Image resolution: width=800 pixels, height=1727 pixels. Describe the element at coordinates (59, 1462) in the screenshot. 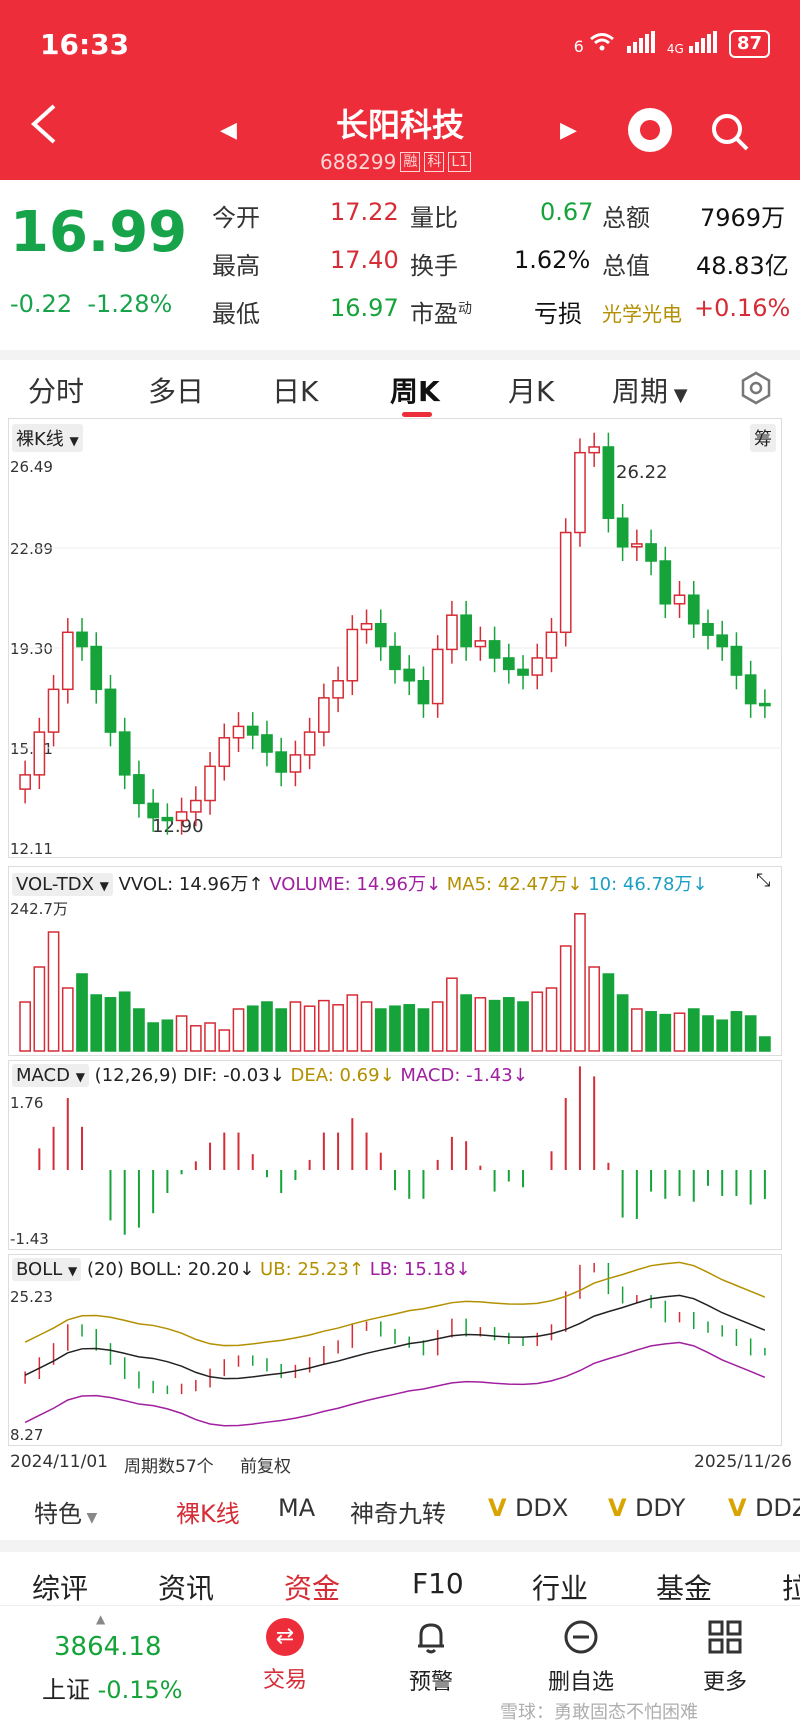

I see `axis-start-date: 2024/11/01` at that location.